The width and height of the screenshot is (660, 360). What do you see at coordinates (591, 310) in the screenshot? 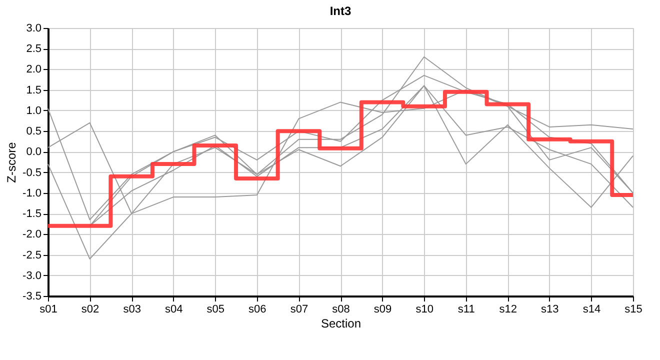
I see `x-tick-label: s14` at bounding box center [591, 310].